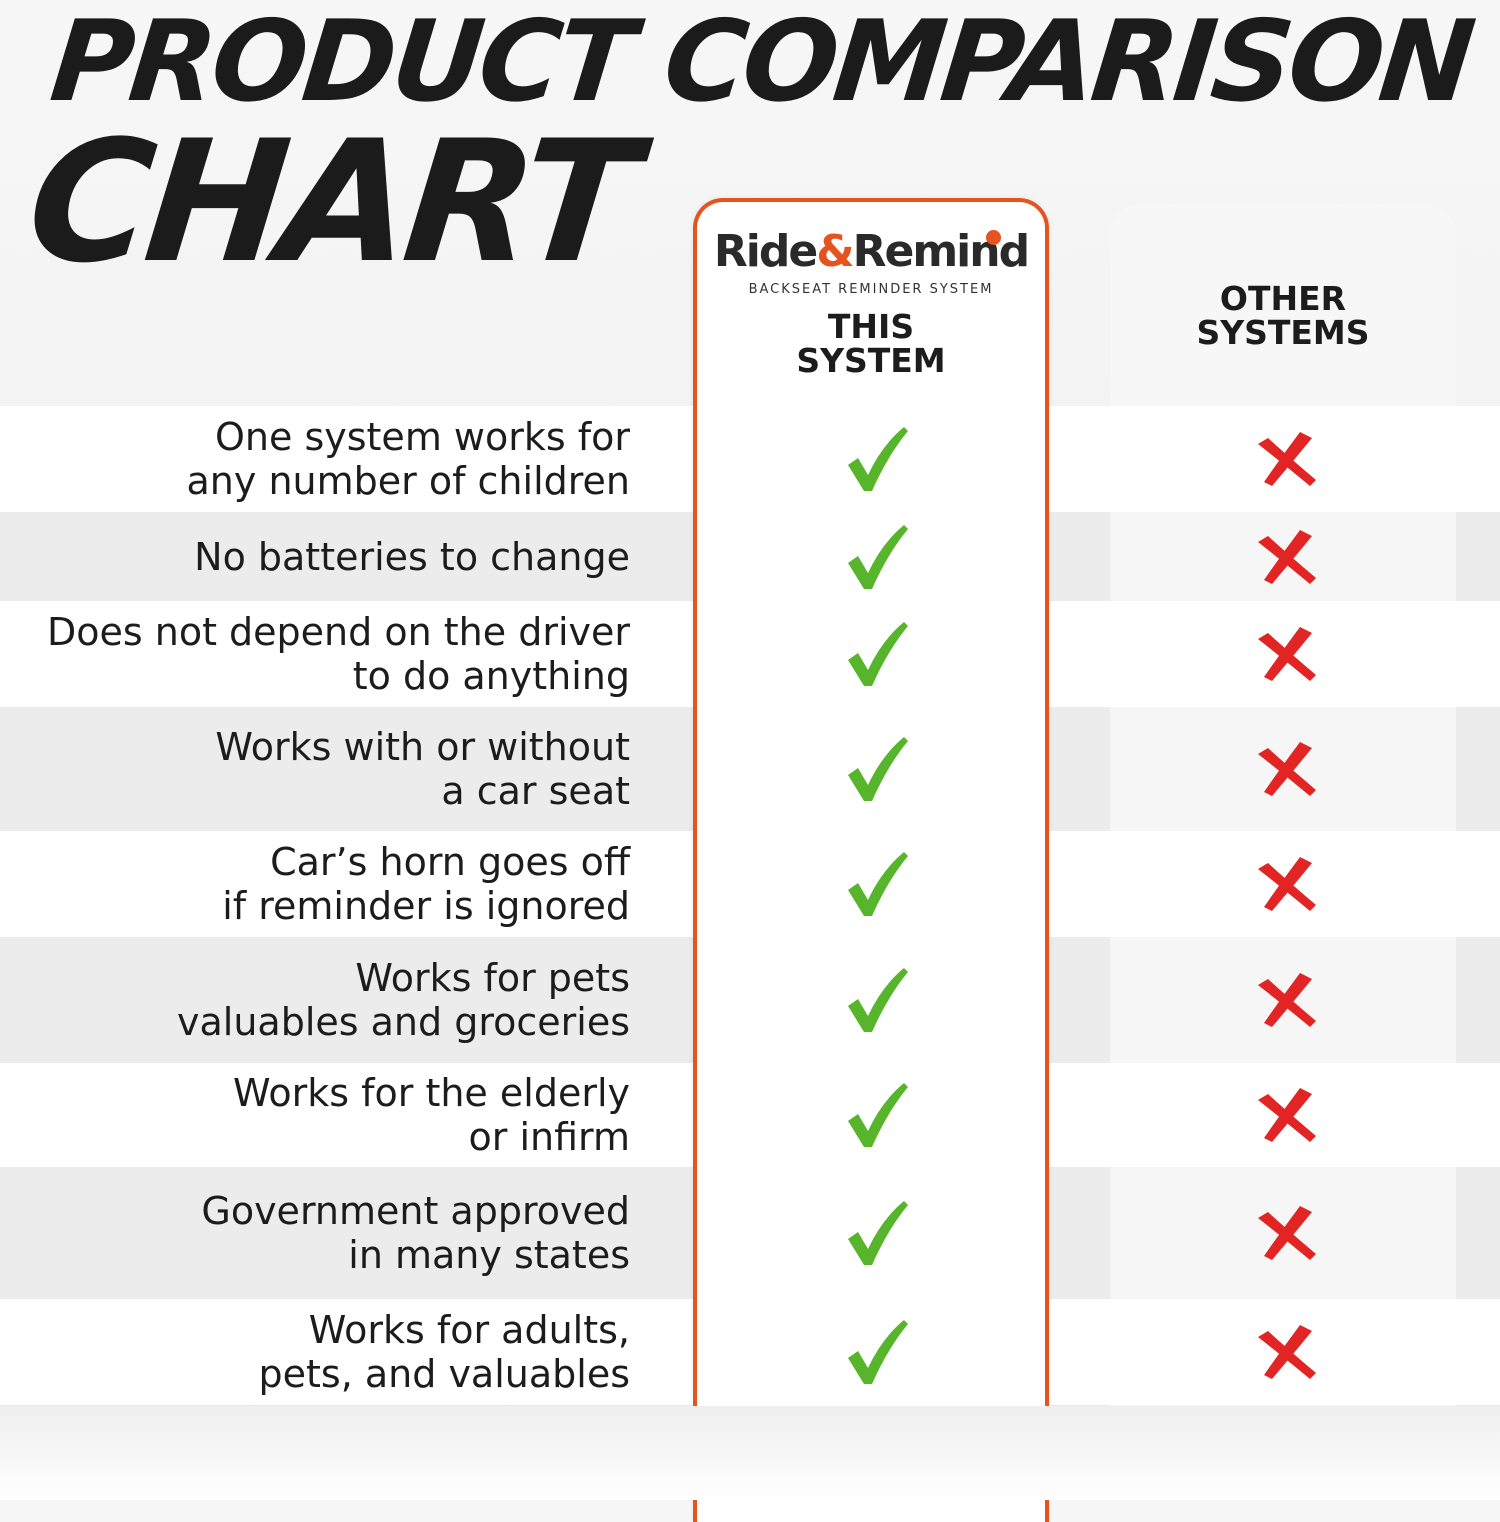 The height and width of the screenshot is (1522, 1500). Describe the element at coordinates (750, 1453) in the screenshot. I see `bottom-fade` at that location.